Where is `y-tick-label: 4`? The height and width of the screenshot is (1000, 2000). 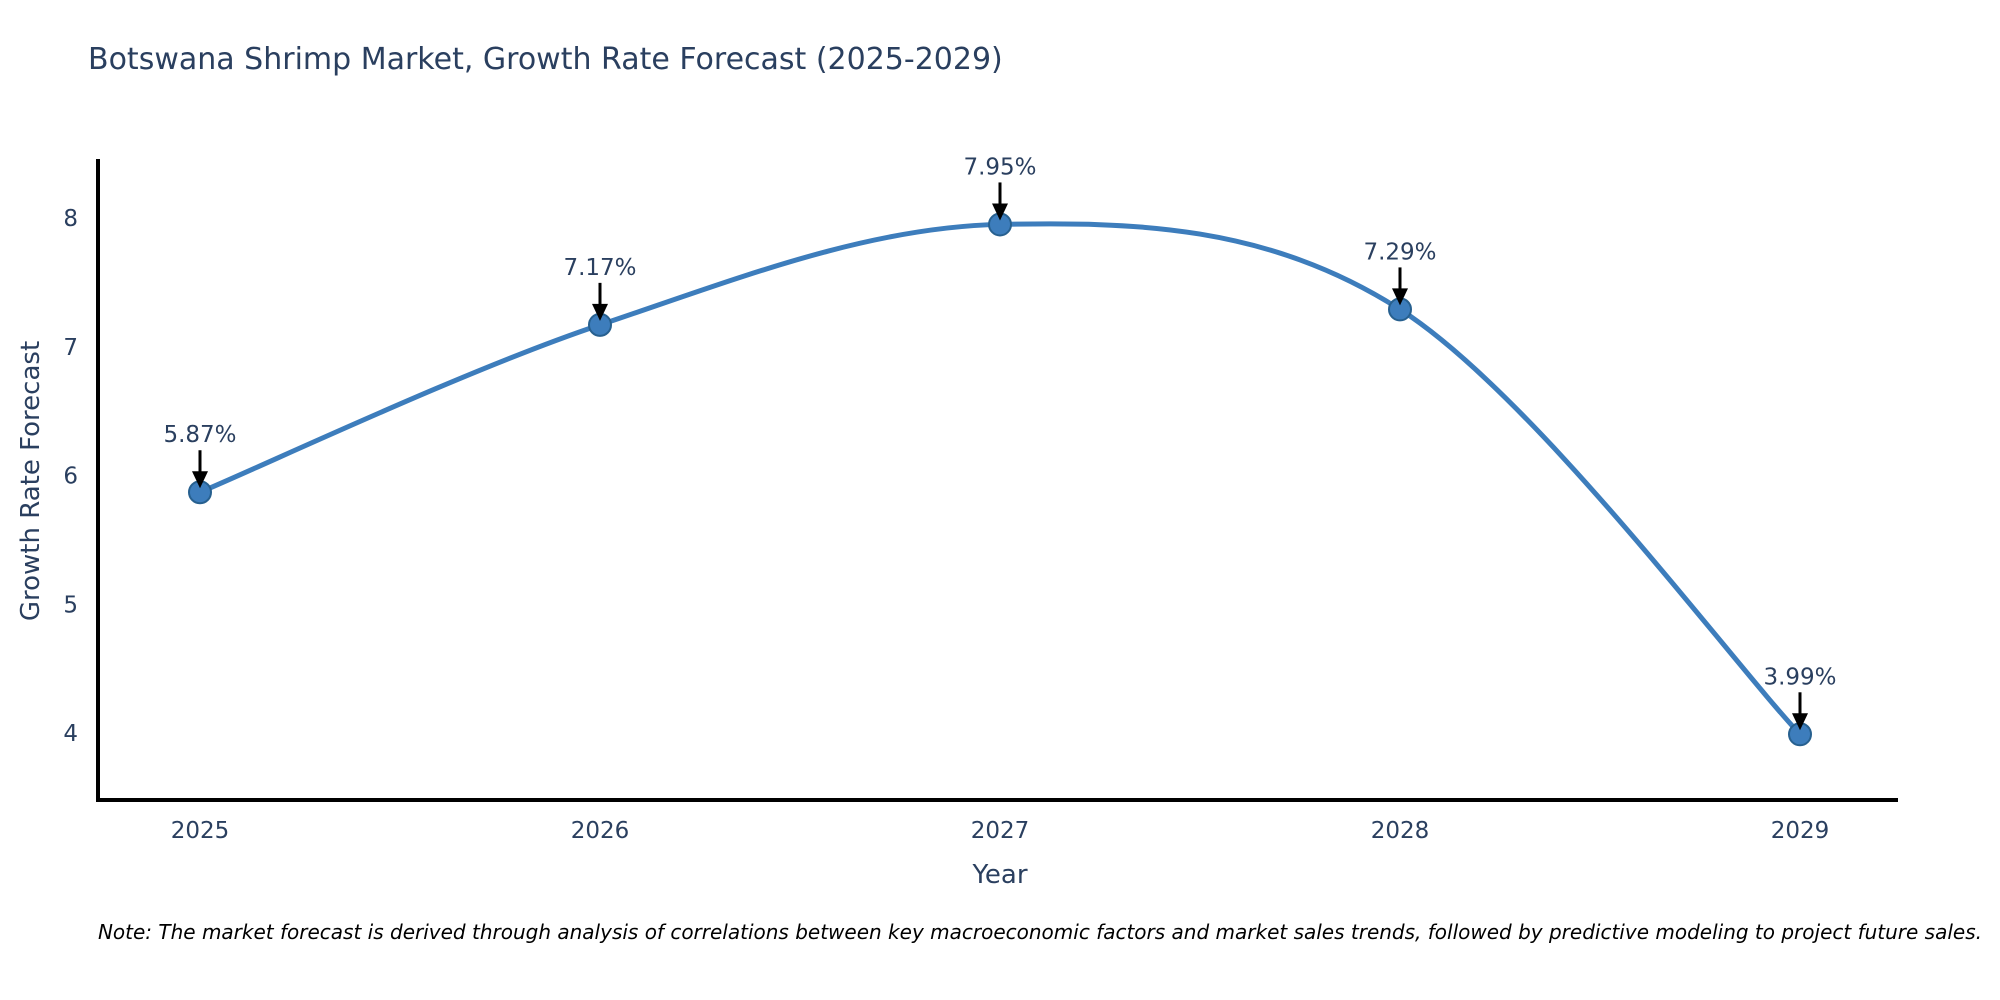
y-tick-label: 4 is located at coordinates (70, 734).